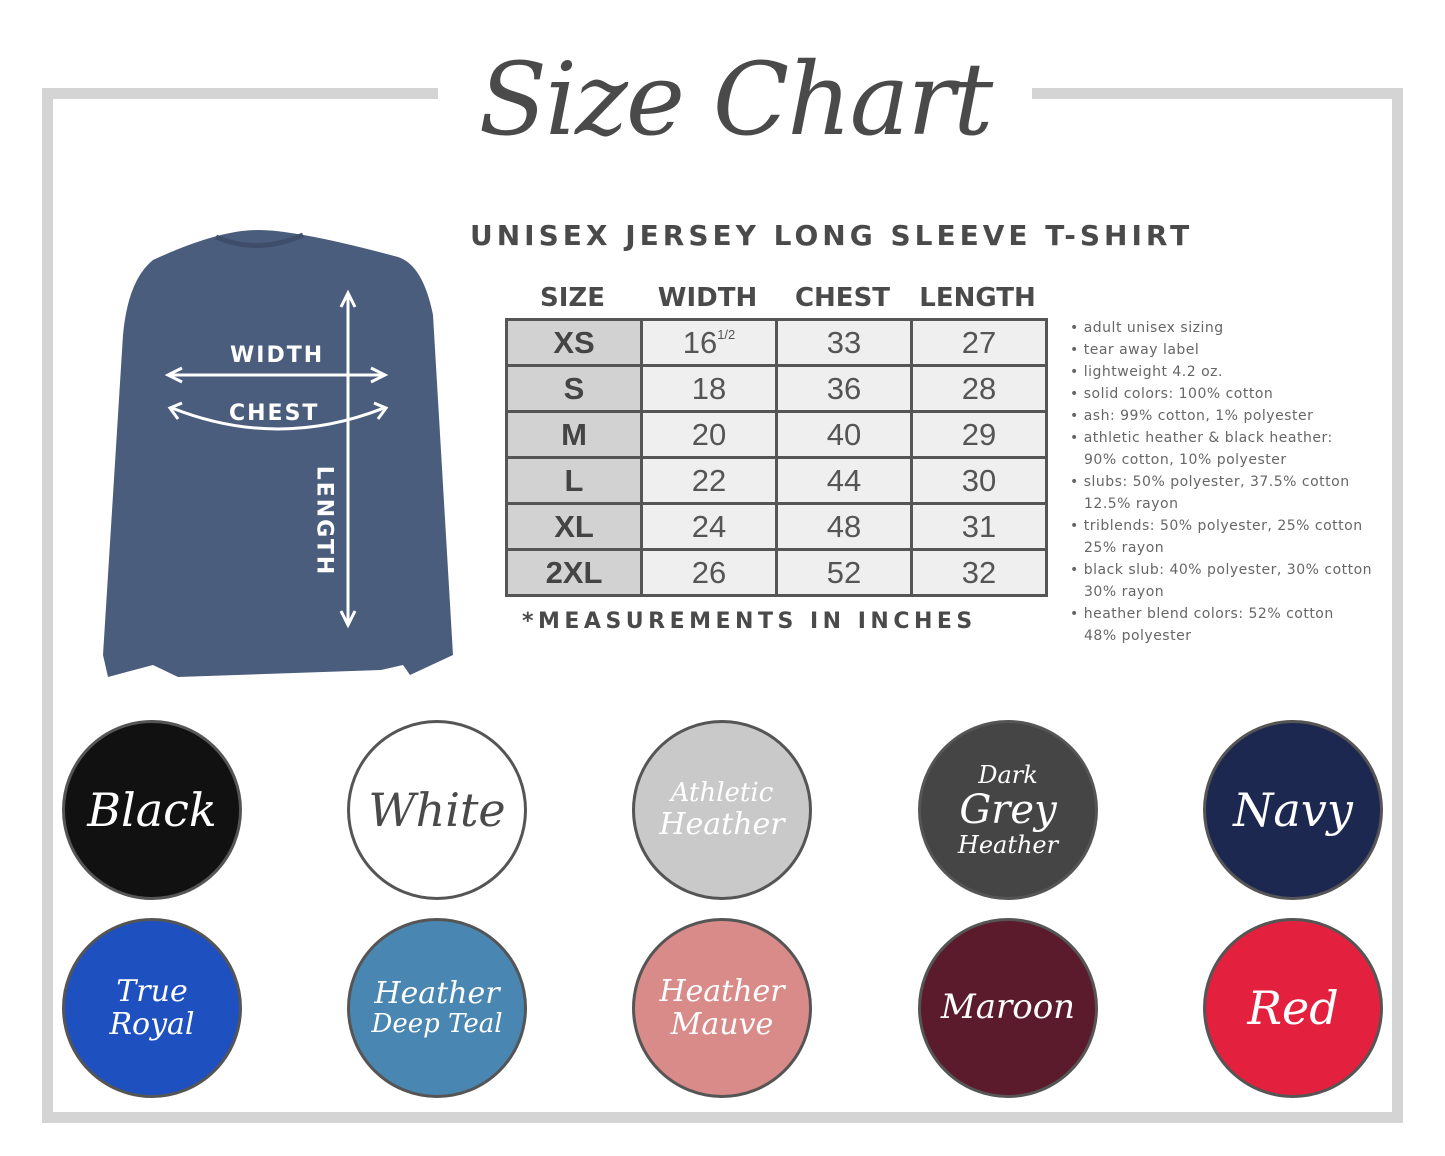 The height and width of the screenshot is (1156, 1445). I want to click on cell-width: 24, so click(709, 526).